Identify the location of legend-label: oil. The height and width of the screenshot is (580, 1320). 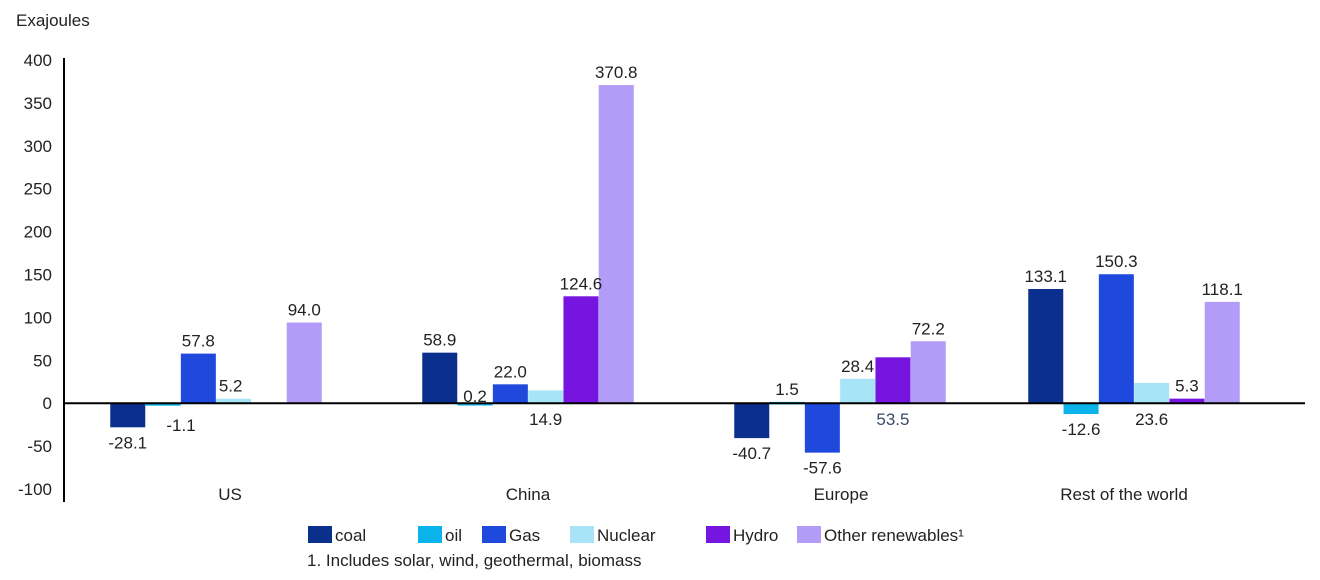
(453, 535).